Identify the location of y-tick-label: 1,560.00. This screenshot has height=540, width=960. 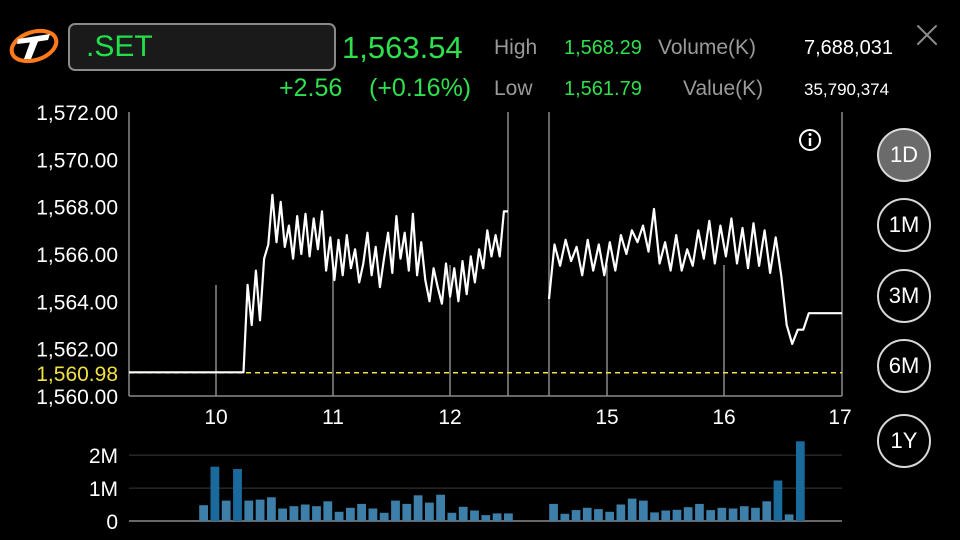
(77, 397).